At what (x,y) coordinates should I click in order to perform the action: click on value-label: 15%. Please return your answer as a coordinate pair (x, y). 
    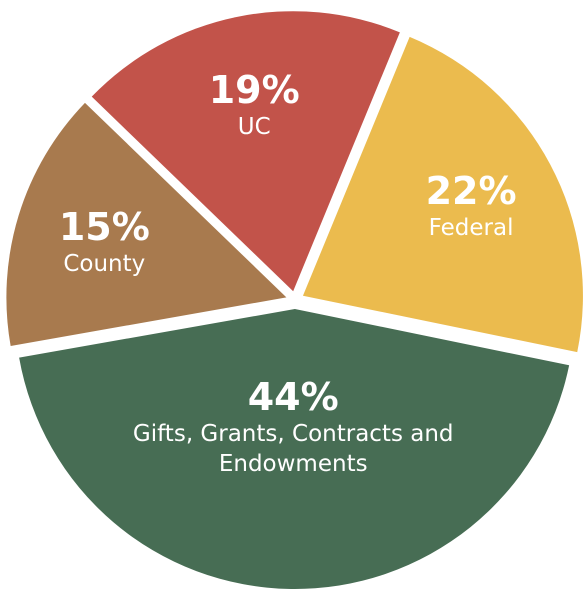
    Looking at the image, I should click on (104, 226).